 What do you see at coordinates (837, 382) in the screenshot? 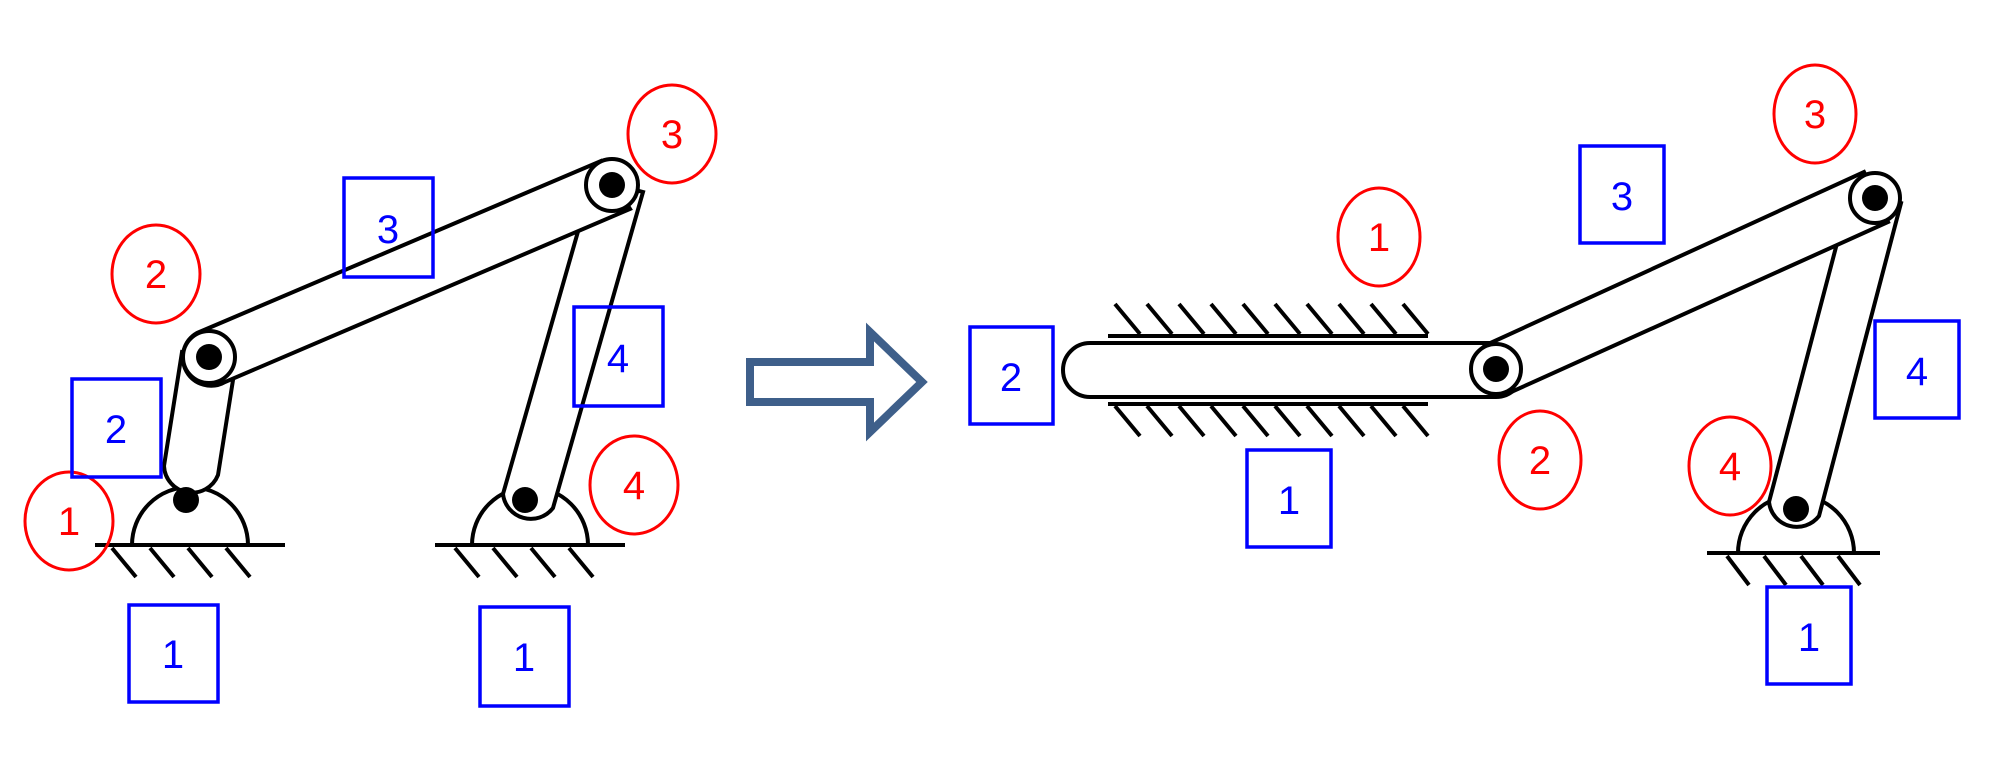
I see `right-arrow-icon` at bounding box center [837, 382].